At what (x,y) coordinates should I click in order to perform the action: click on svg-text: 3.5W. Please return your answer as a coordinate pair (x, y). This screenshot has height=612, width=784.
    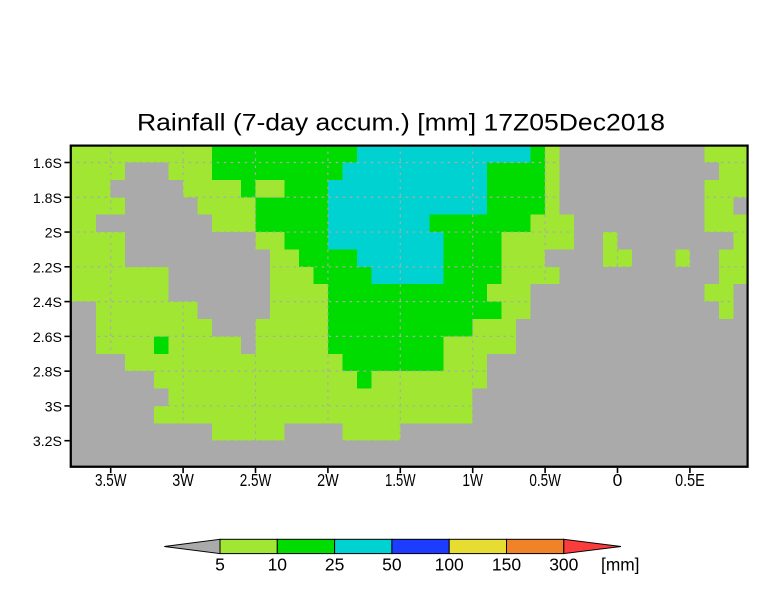
    Looking at the image, I should click on (111, 480).